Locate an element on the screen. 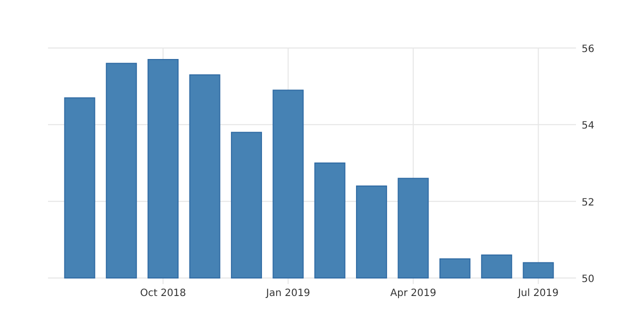 Image resolution: width=630 pixels, height=330 pixels. y-tick-label: 50 is located at coordinates (588, 279).